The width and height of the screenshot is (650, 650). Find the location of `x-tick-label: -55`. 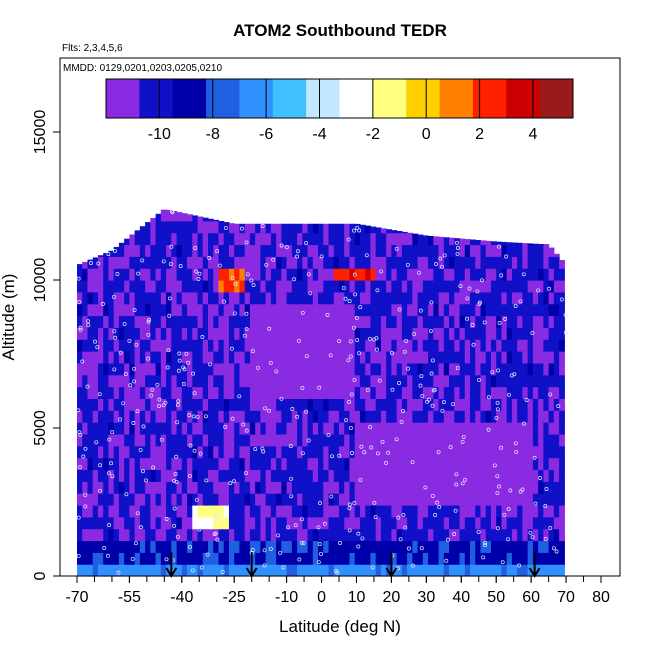

x-tick-label: -55 is located at coordinates (129, 597).